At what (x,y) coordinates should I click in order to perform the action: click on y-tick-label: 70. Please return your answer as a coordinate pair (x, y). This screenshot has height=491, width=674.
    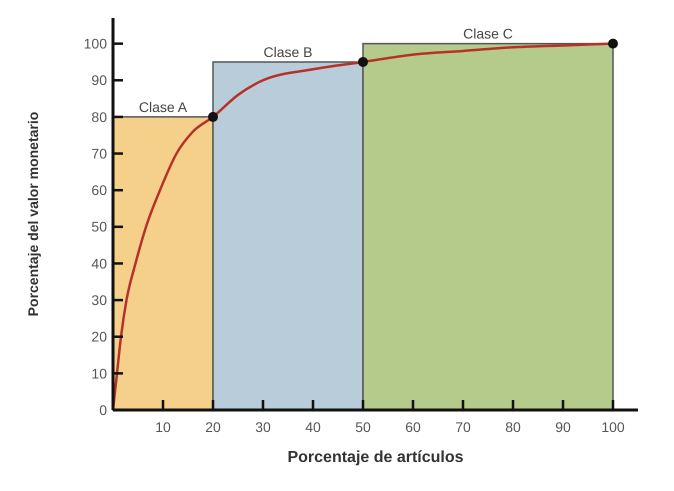
    Looking at the image, I should click on (99, 153).